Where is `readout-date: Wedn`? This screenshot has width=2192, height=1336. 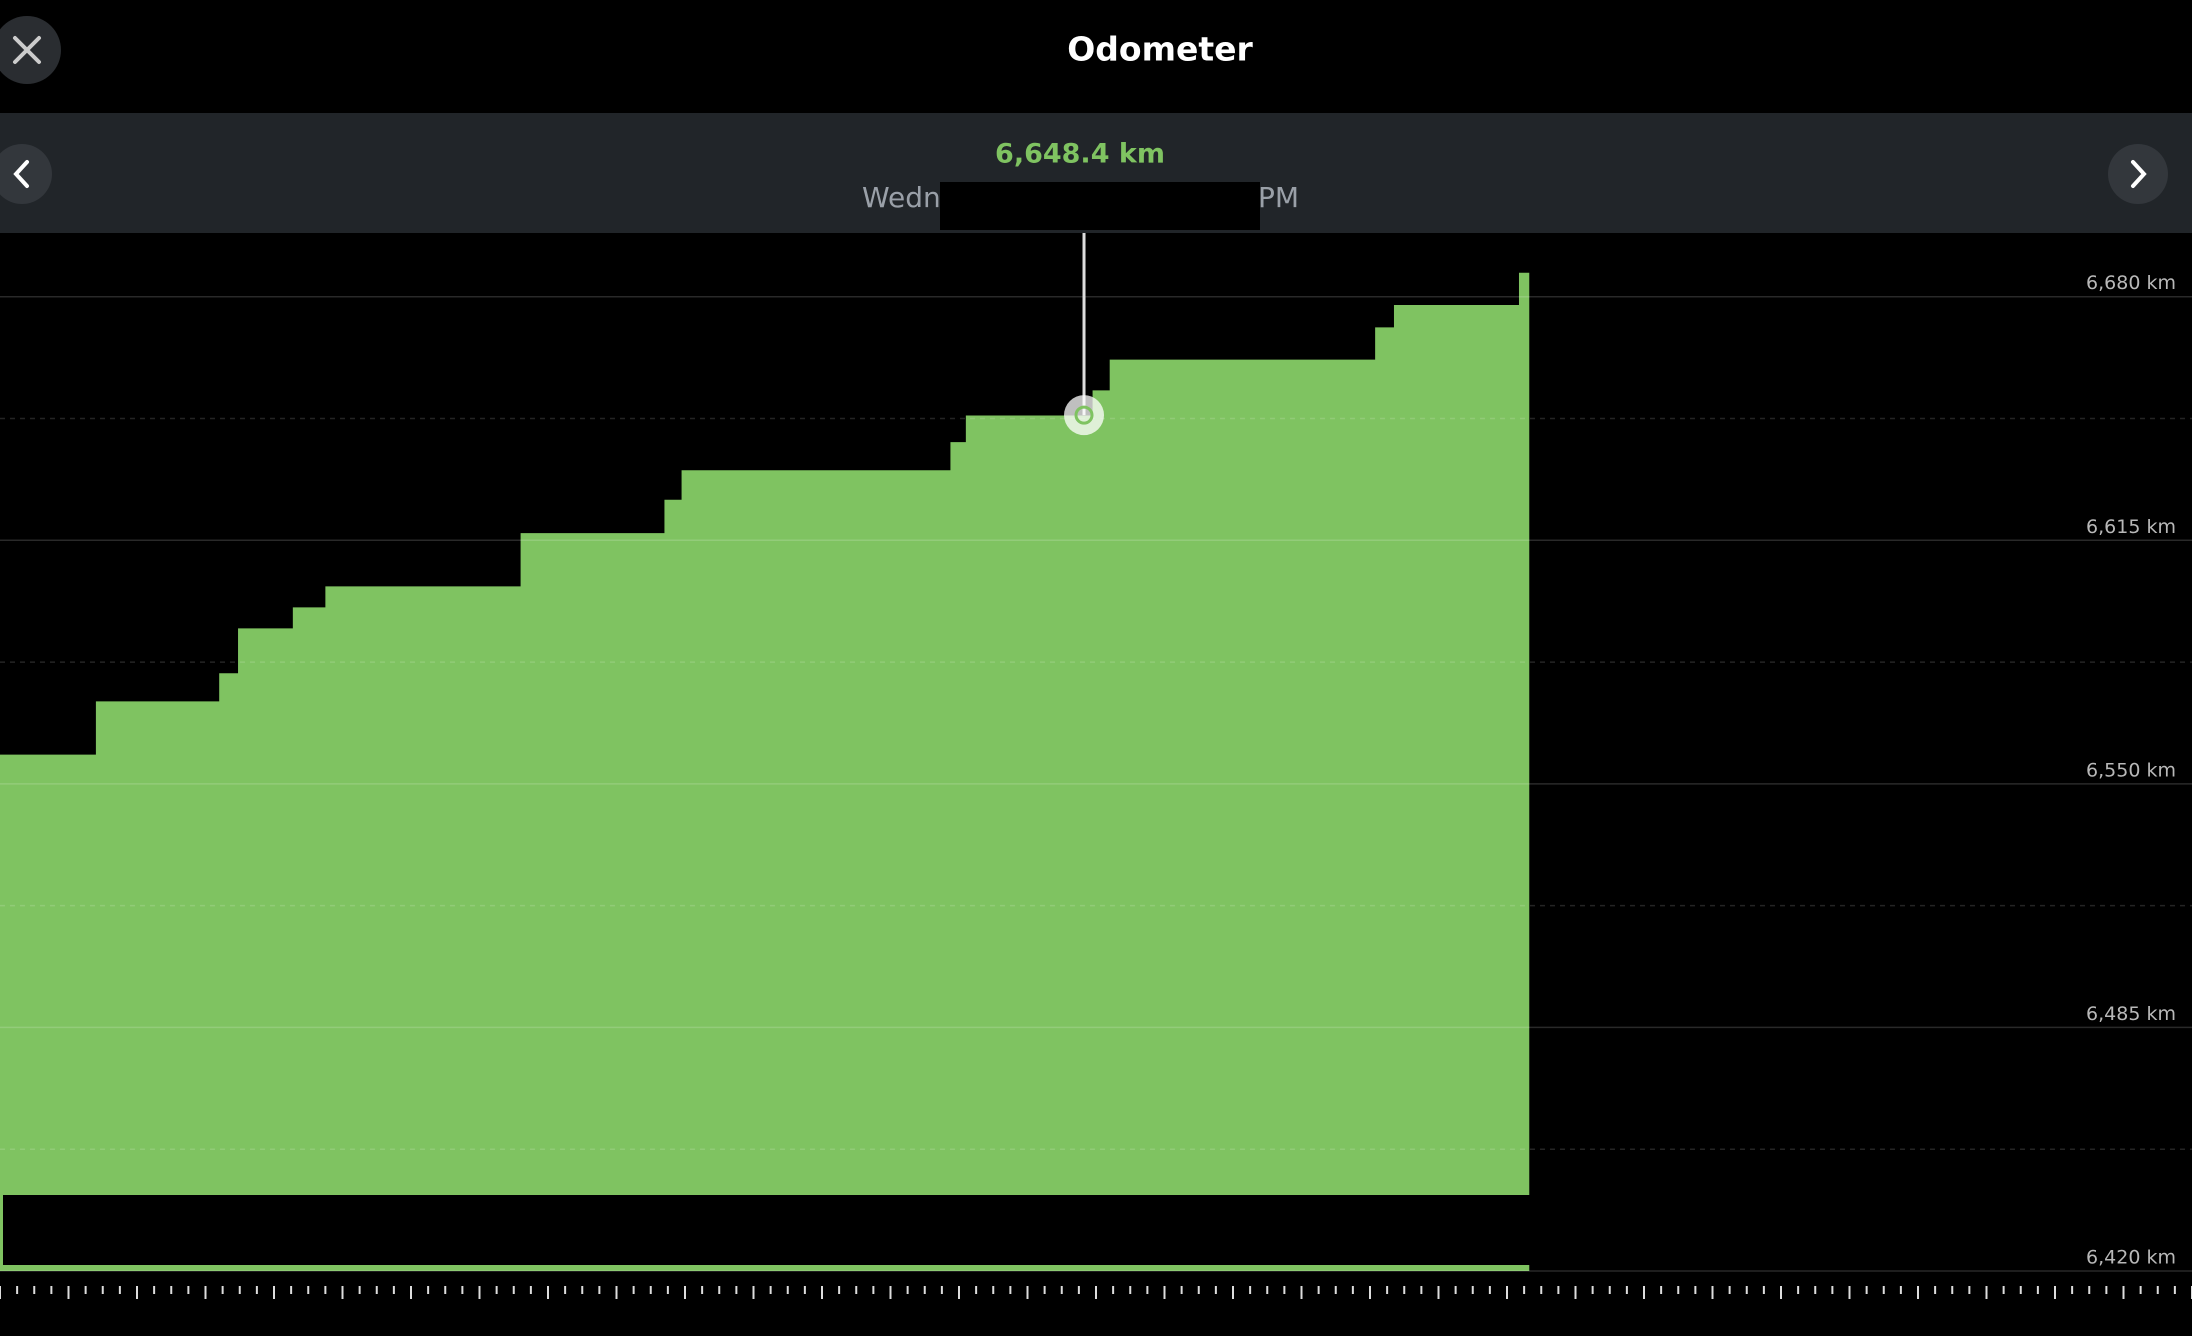
readout-date: Wedn is located at coordinates (901, 197).